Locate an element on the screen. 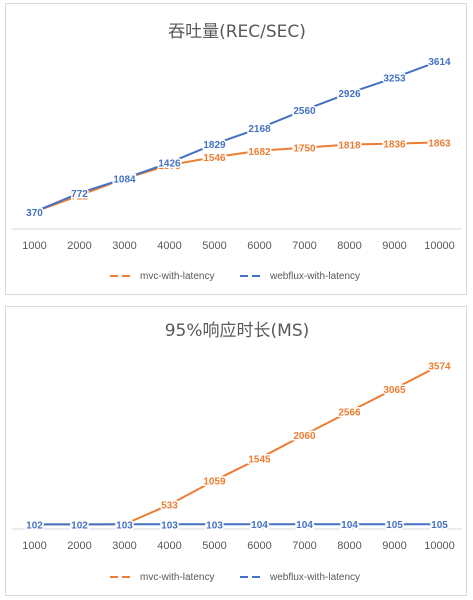 This screenshot has width=473, height=600. data-label: 370 is located at coordinates (34, 213).